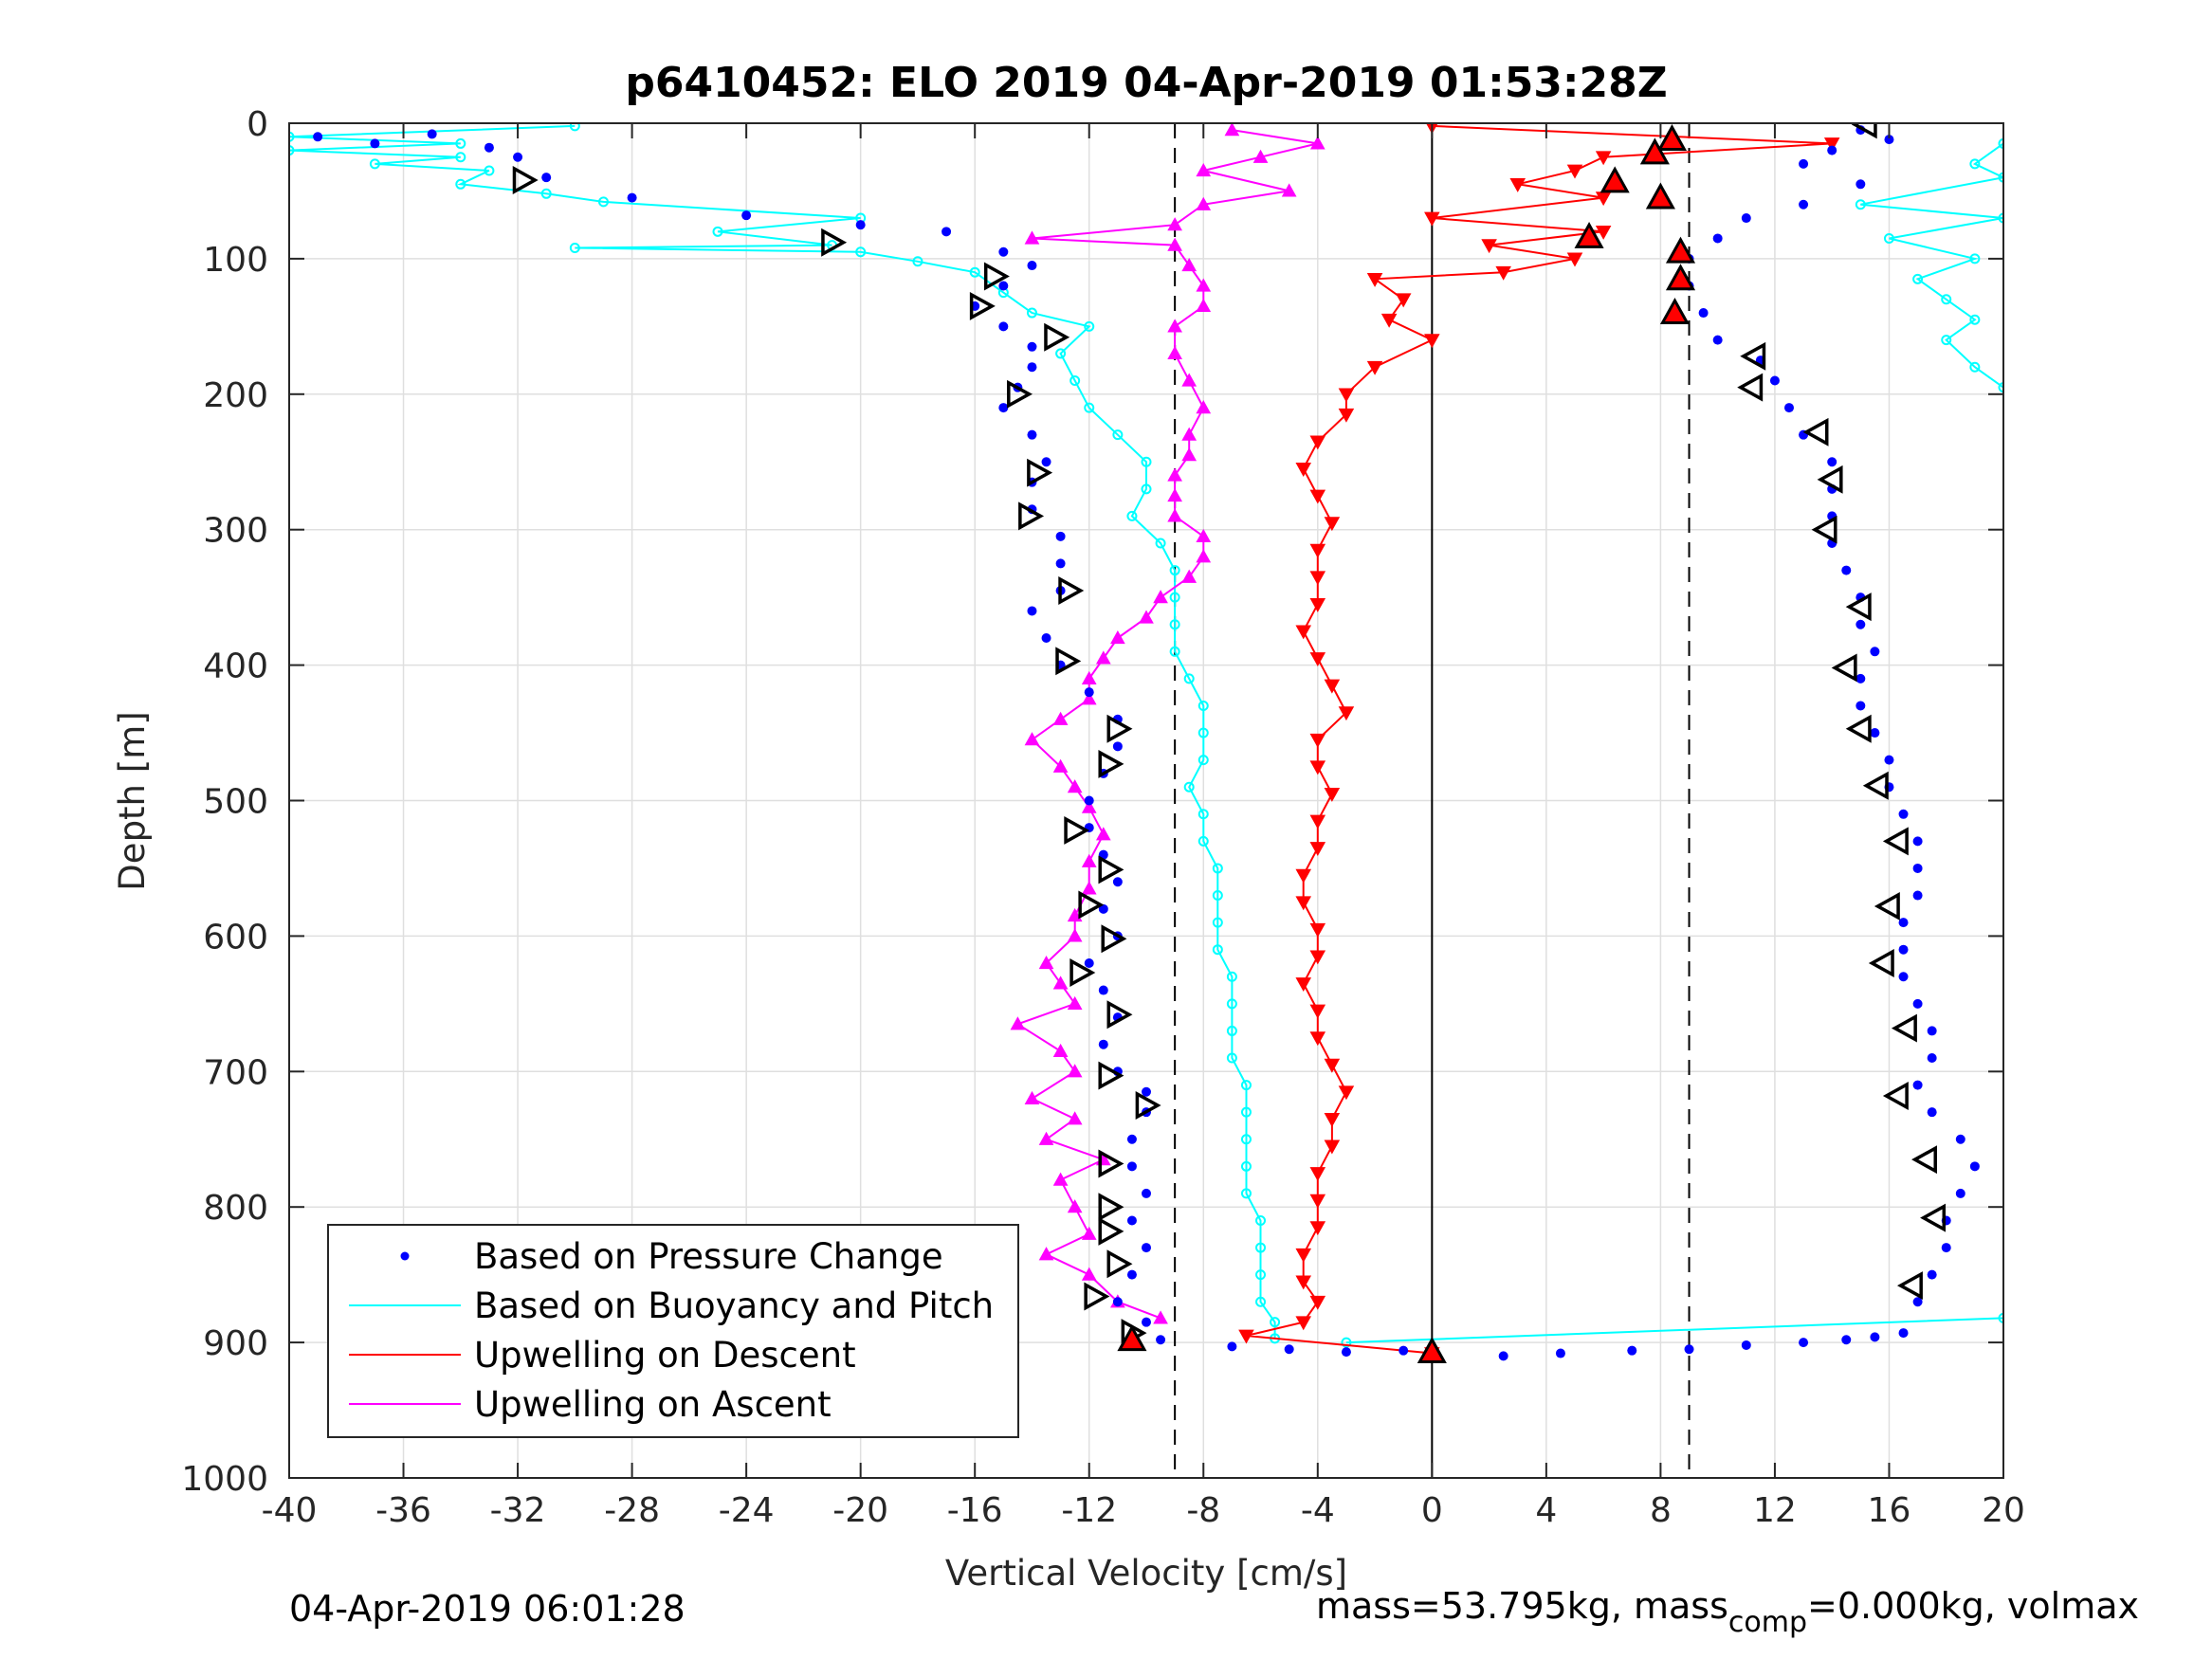 Image resolution: width=2212 pixels, height=1659 pixels. What do you see at coordinates (235, 1072) in the screenshot?
I see `y-tick-label: 700` at bounding box center [235, 1072].